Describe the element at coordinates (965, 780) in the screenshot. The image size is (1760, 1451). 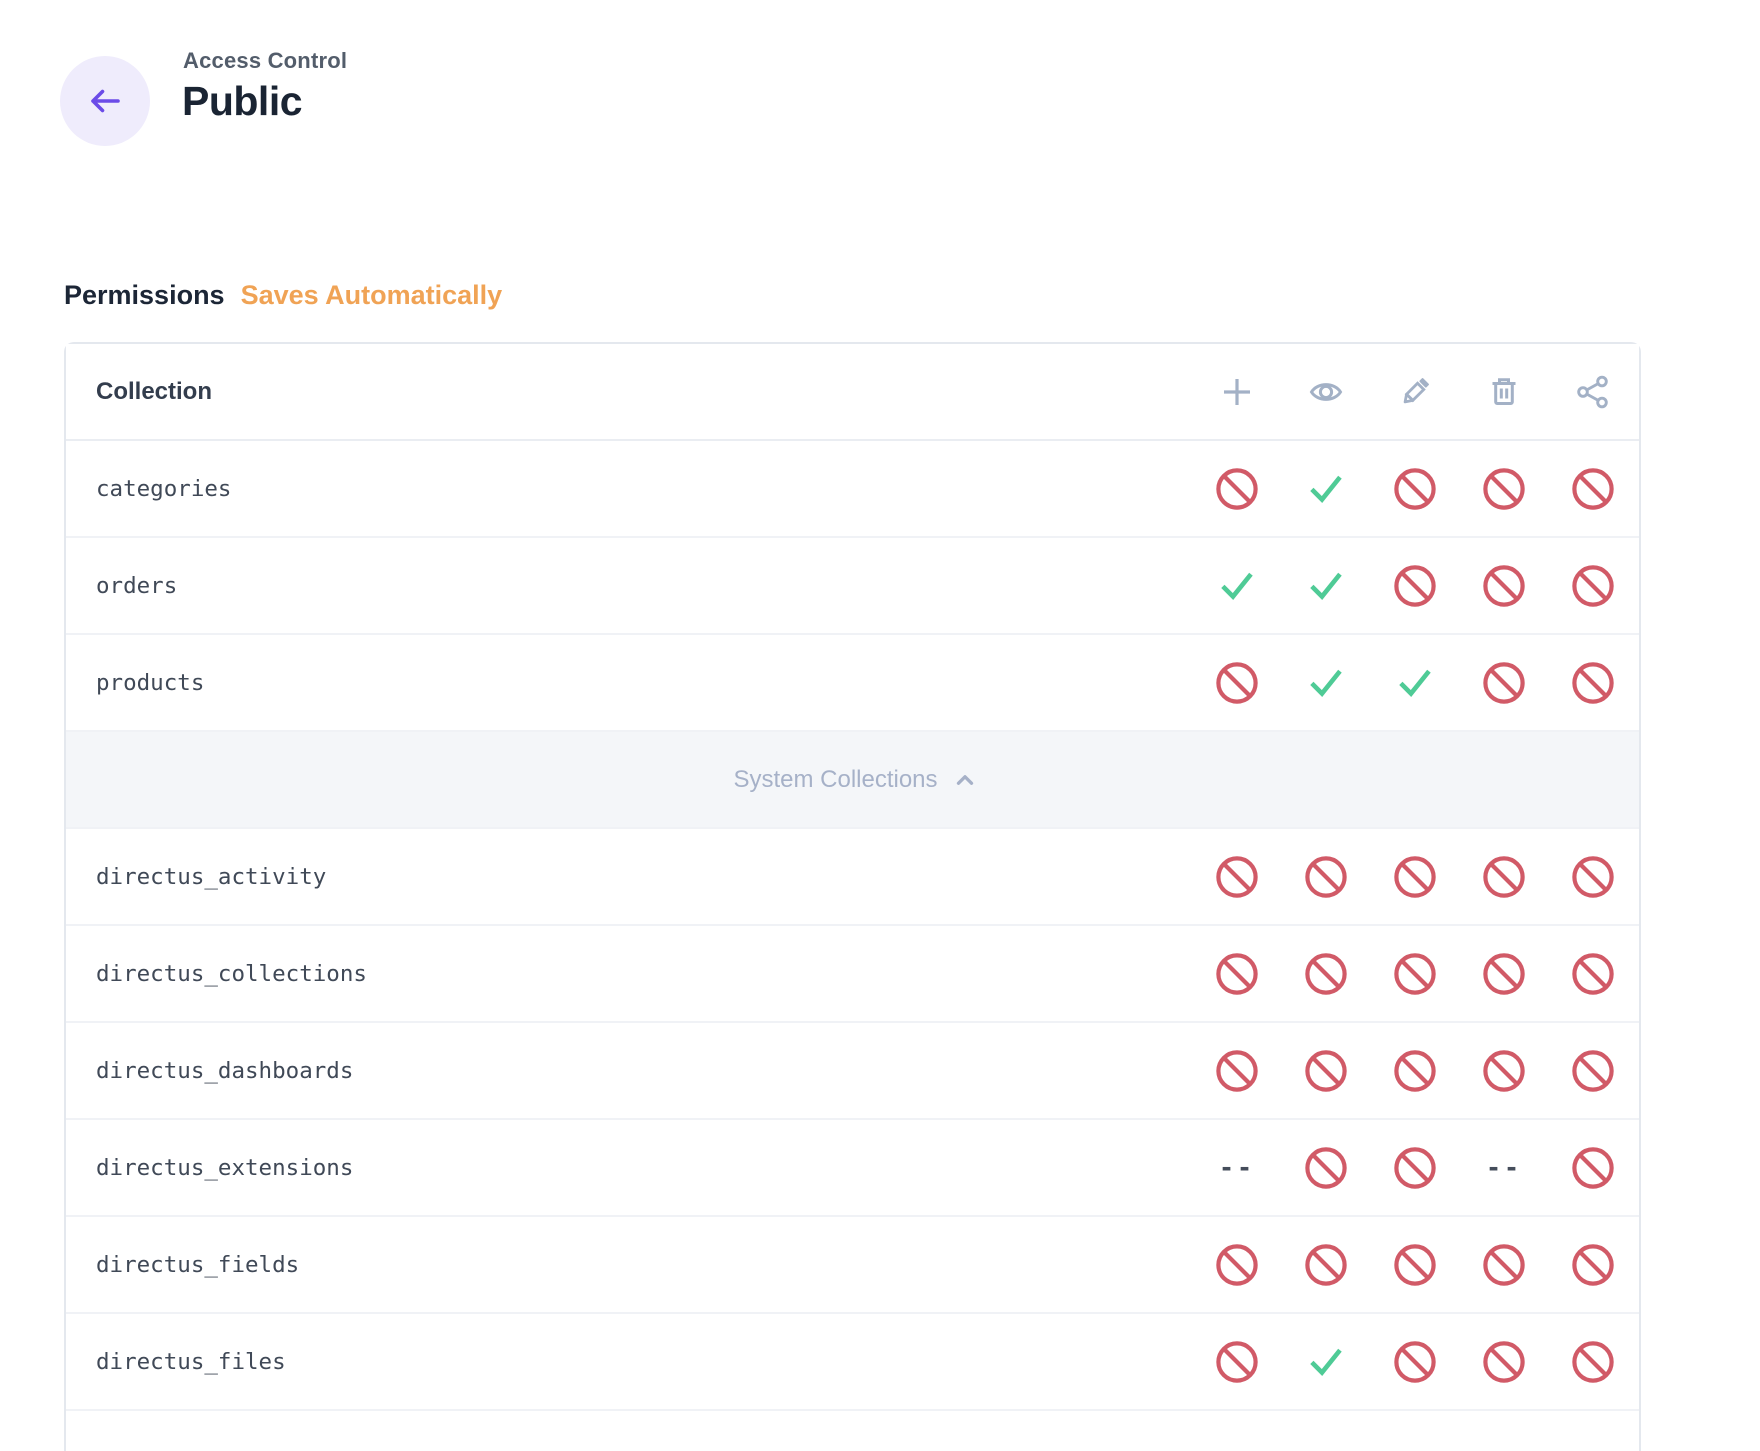
I see `chevron-up-icon` at that location.